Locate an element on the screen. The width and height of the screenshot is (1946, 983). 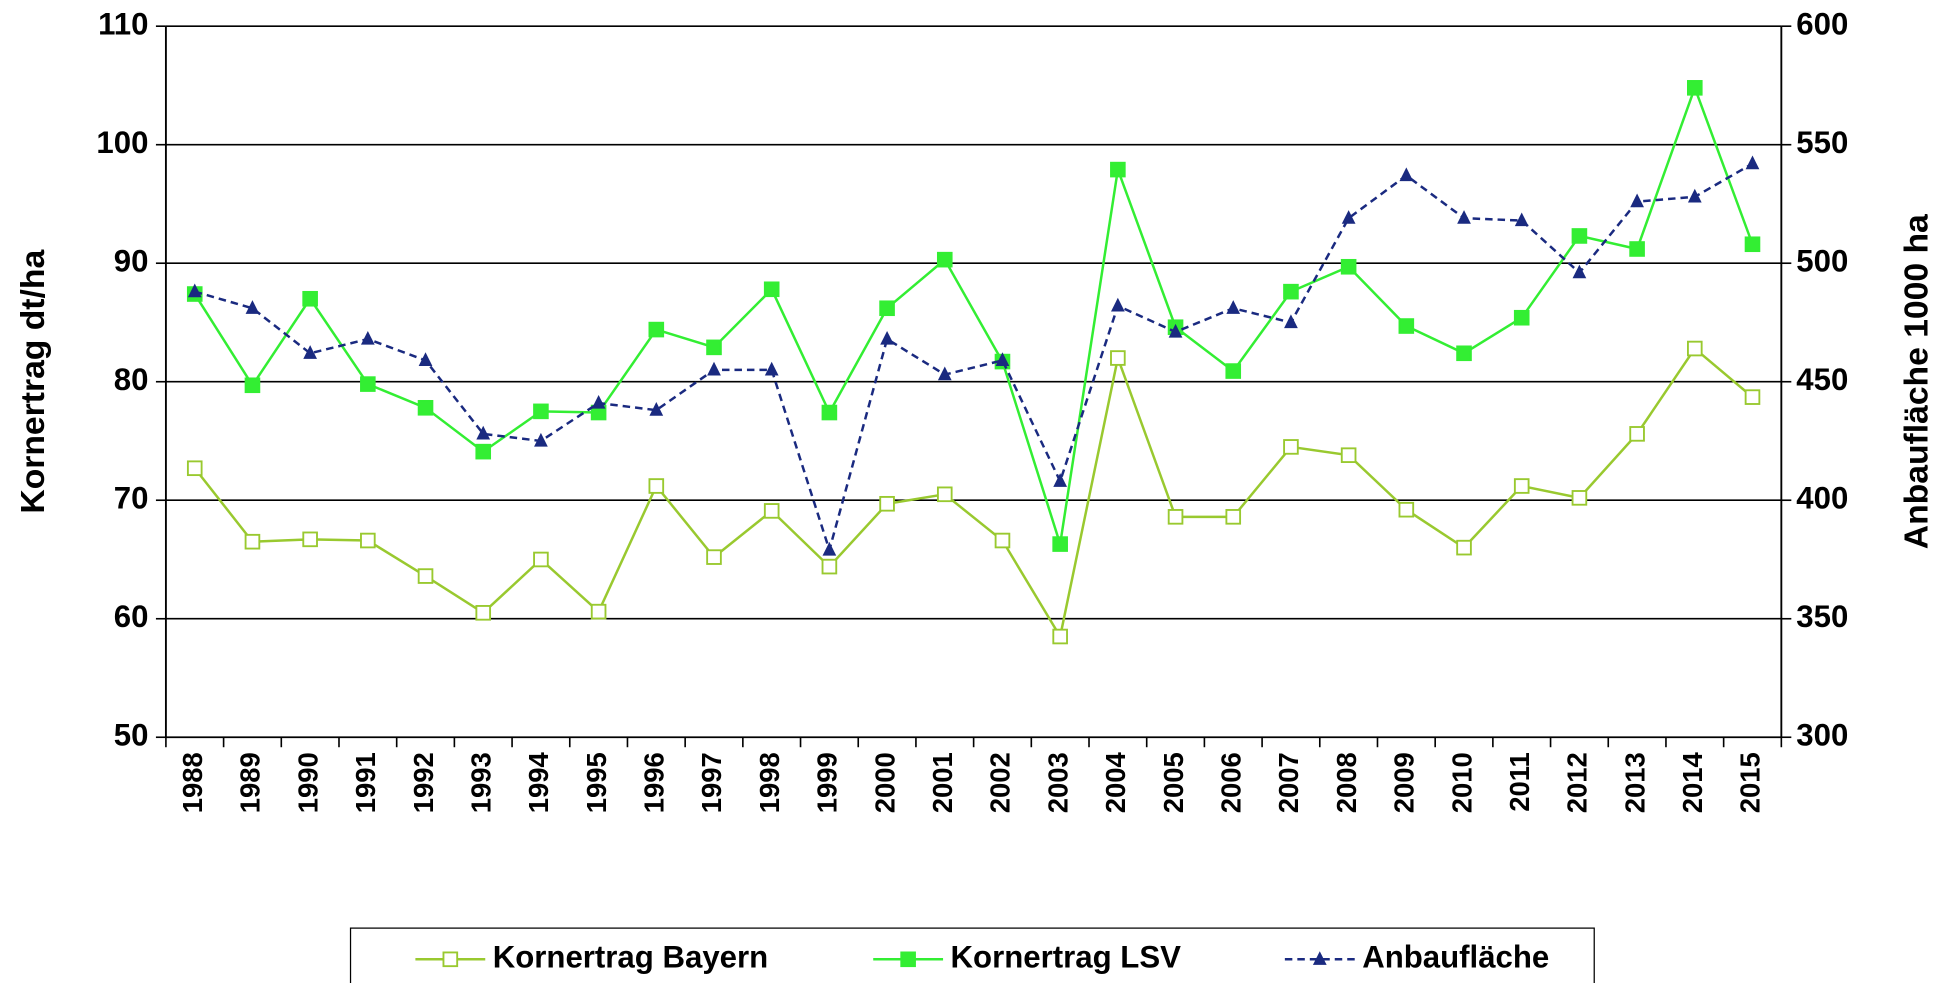
x-tick-label: 2010 is located at coordinates (1461, 782).